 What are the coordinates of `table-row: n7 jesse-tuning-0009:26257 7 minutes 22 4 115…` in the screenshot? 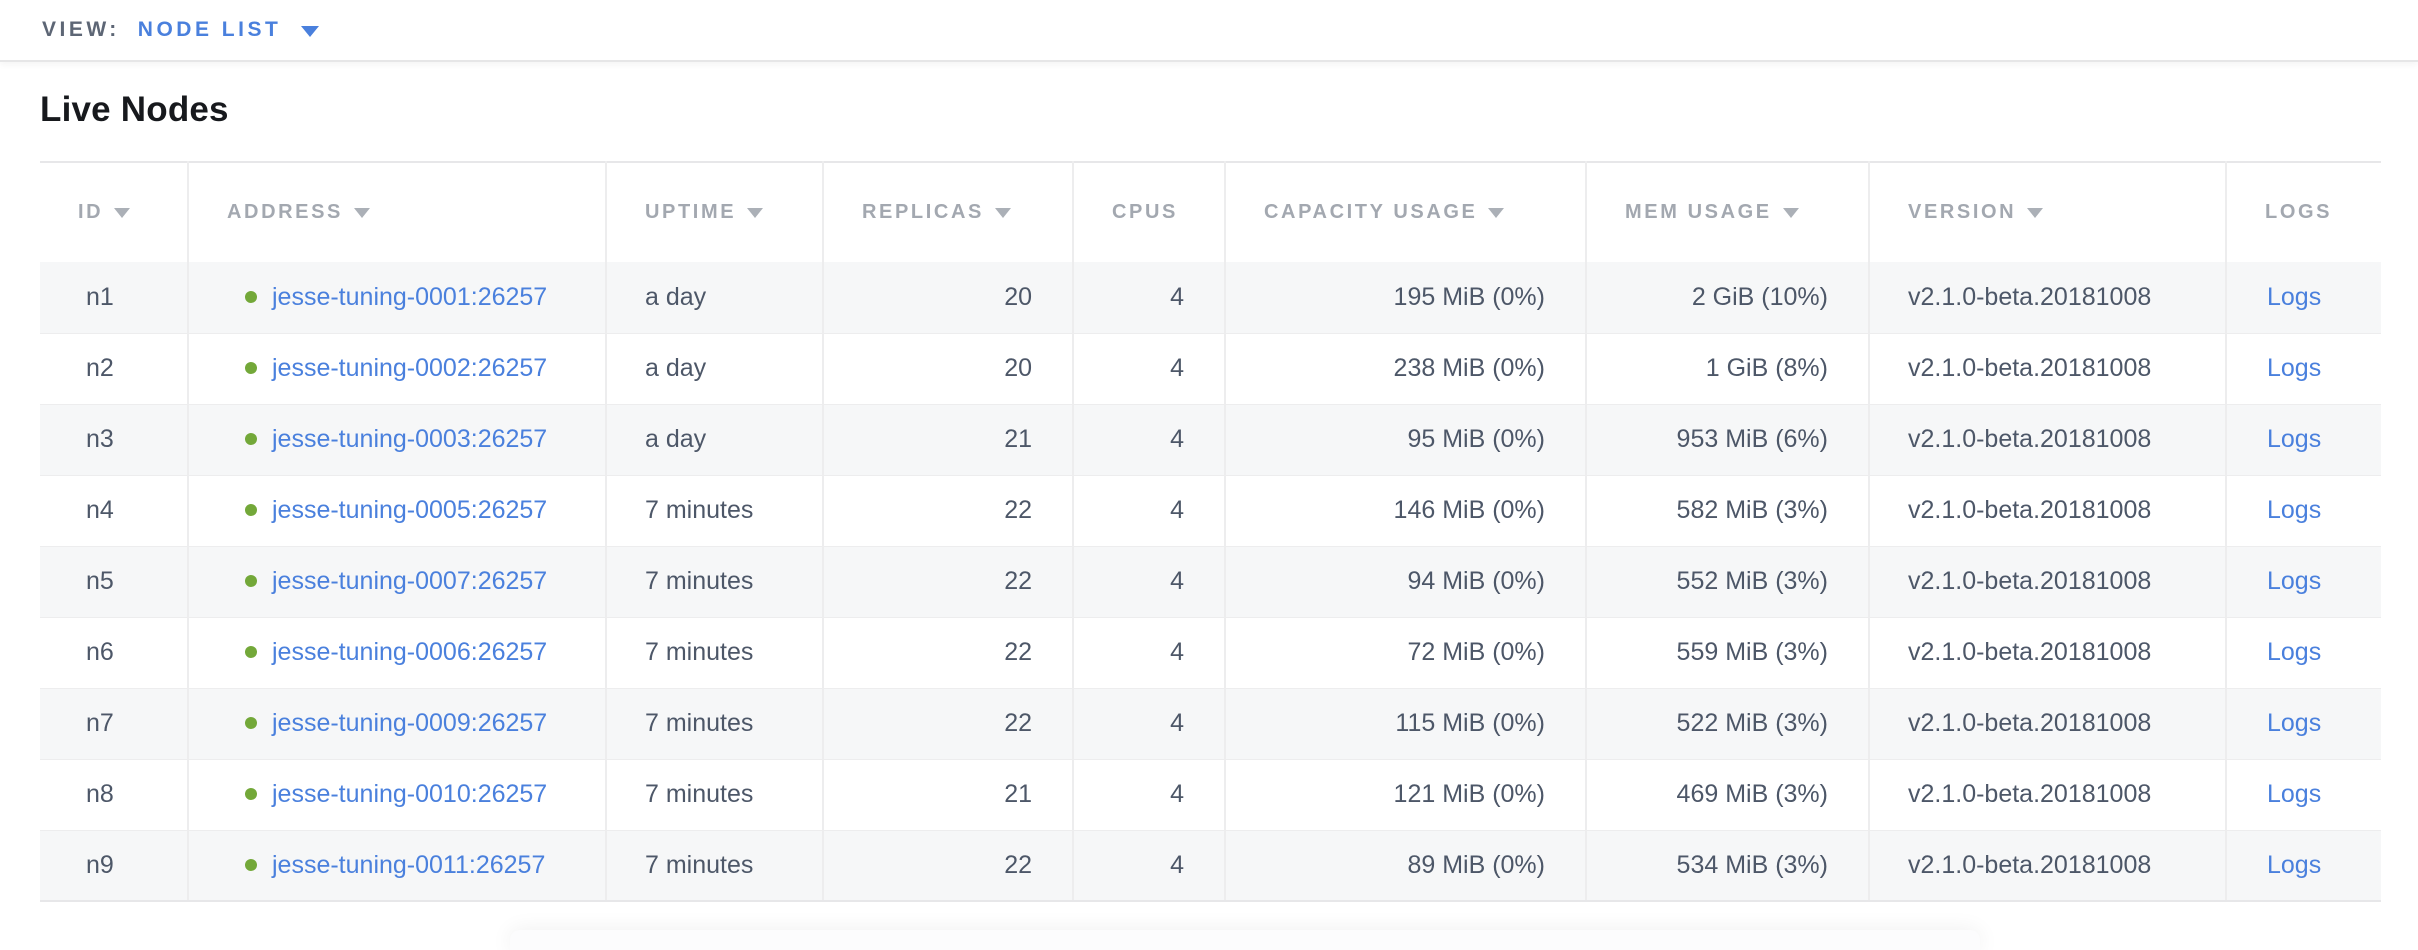 It's located at (1210, 724).